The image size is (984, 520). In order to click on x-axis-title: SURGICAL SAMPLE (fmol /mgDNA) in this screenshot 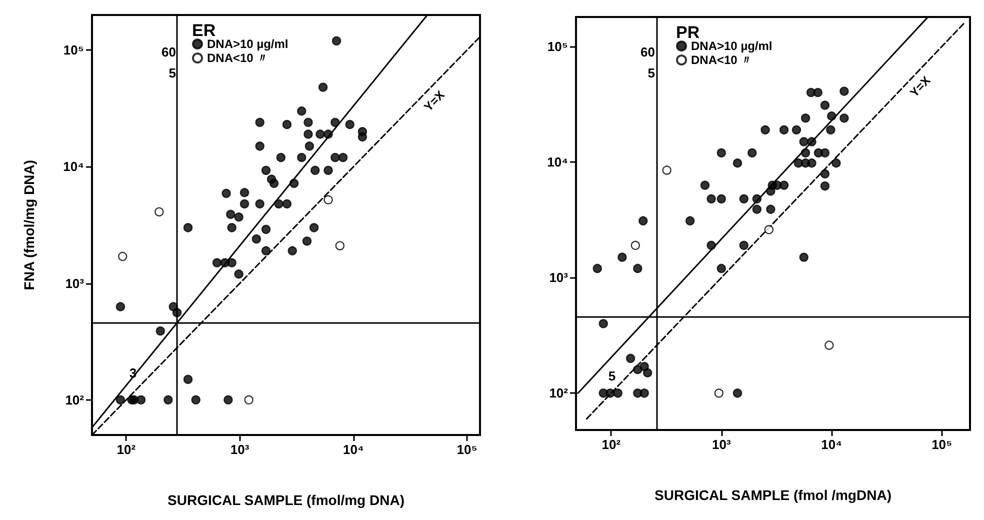, I will do `click(773, 495)`.